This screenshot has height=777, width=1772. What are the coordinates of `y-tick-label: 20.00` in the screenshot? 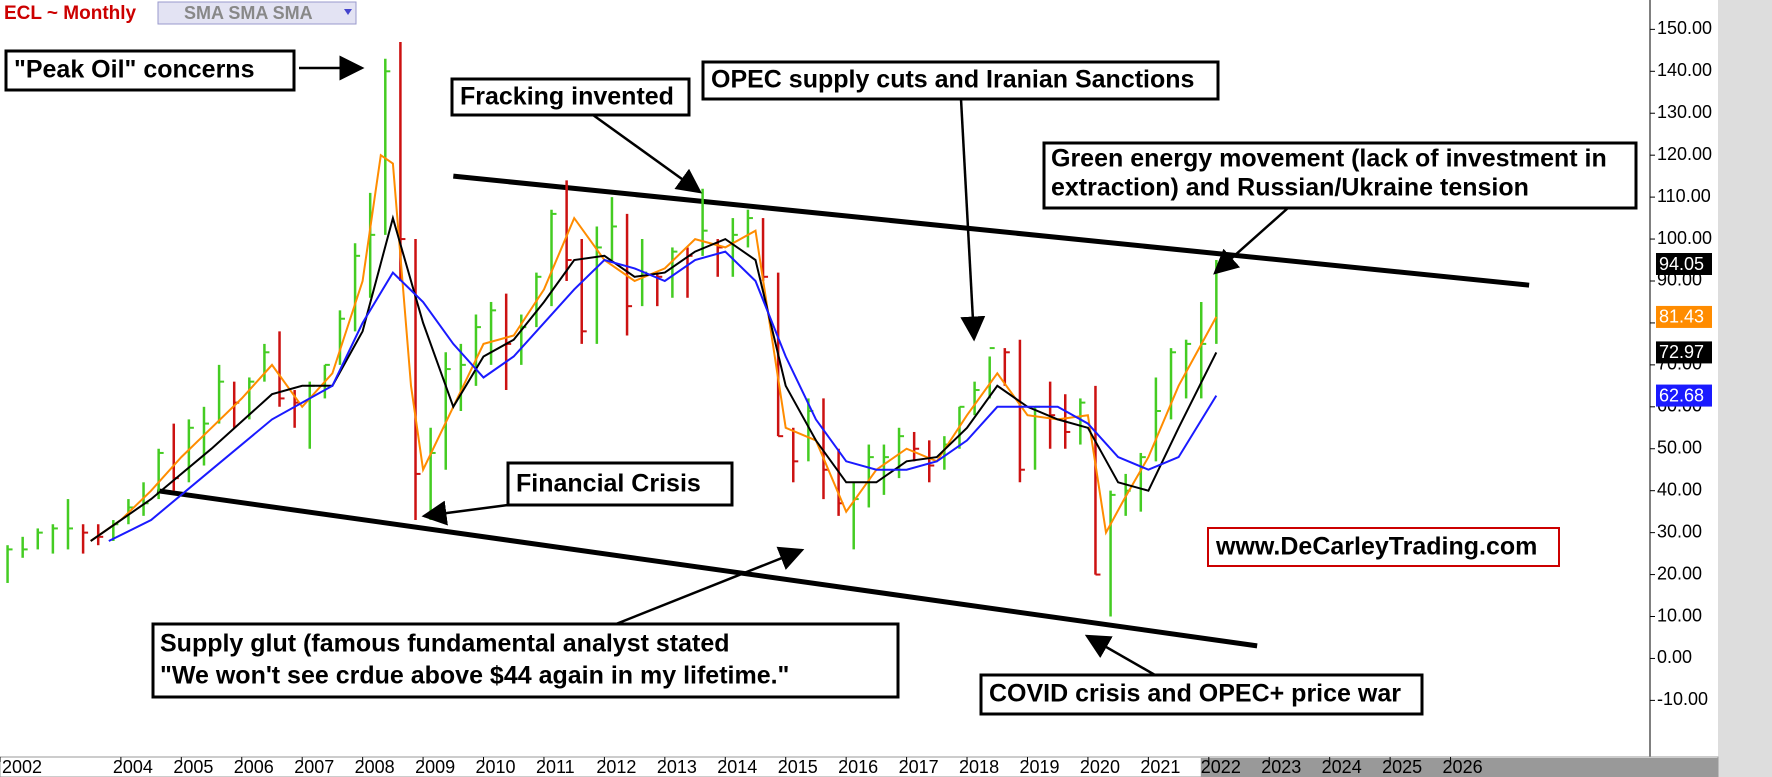 It's located at (1679, 573).